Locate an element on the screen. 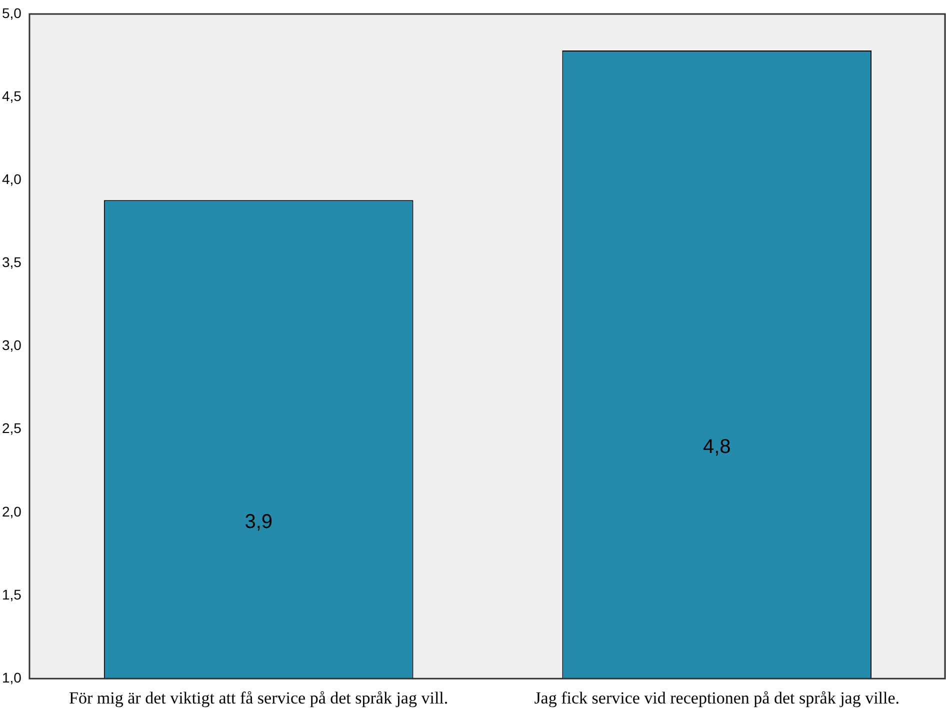  data-label: 4,8 is located at coordinates (716, 447).